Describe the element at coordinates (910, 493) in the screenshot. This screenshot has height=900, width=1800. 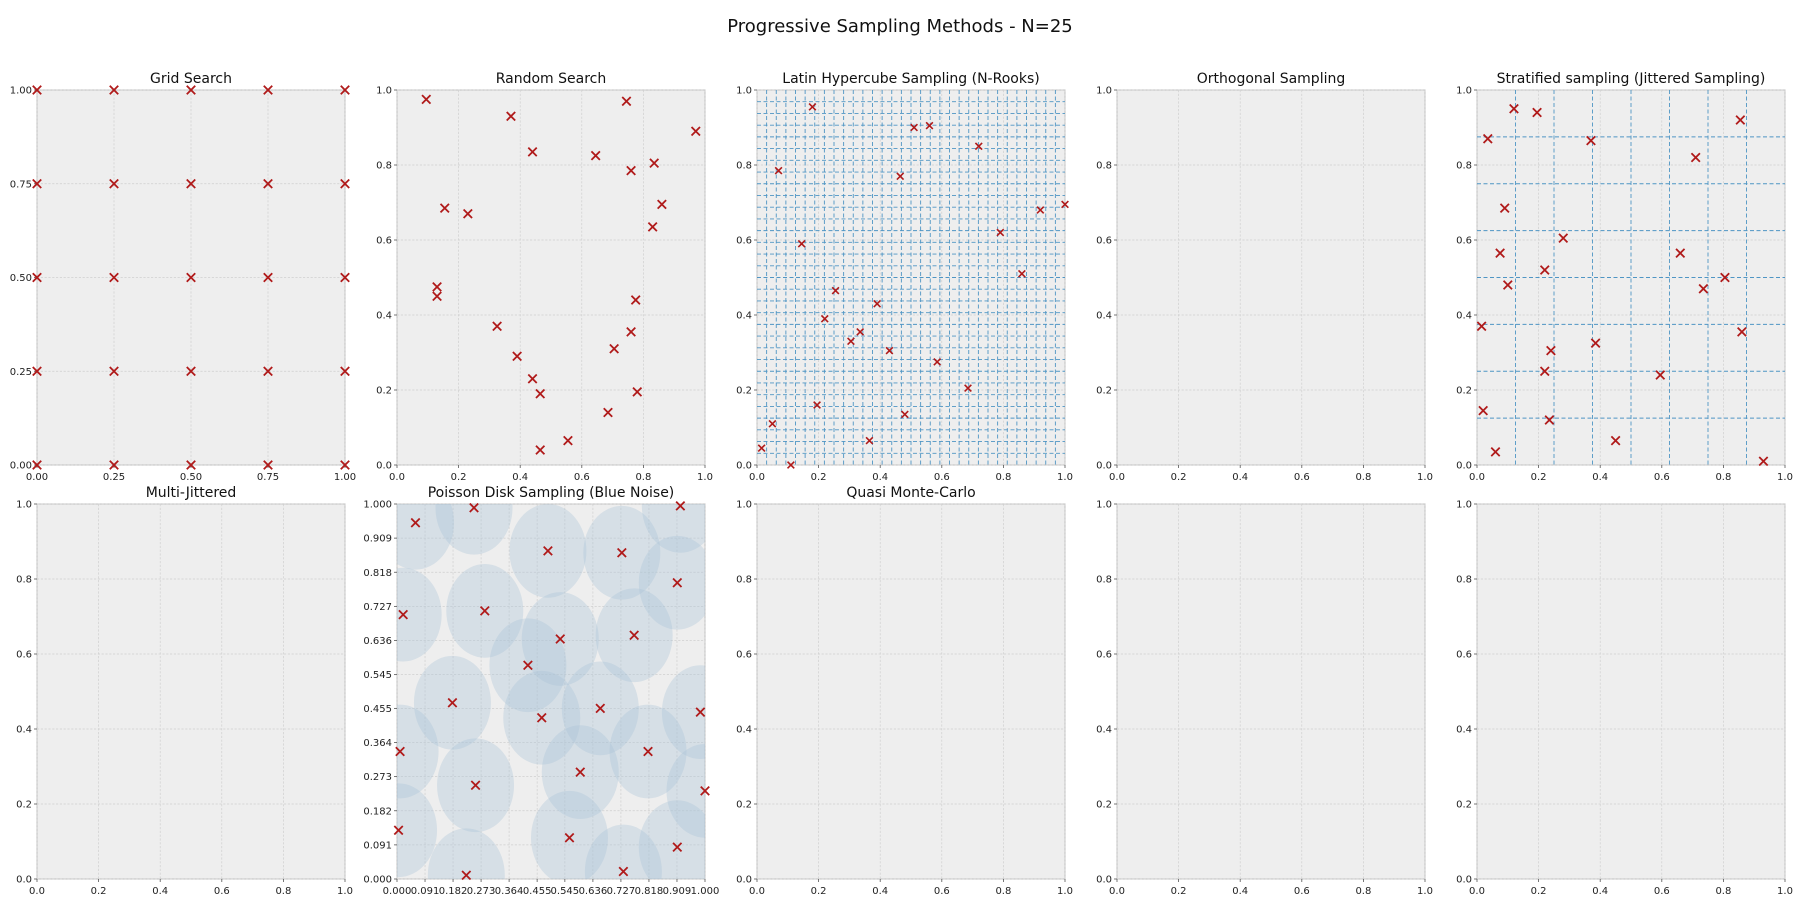
I see `subplot-title: Quasi Monte-Carlo` at that location.